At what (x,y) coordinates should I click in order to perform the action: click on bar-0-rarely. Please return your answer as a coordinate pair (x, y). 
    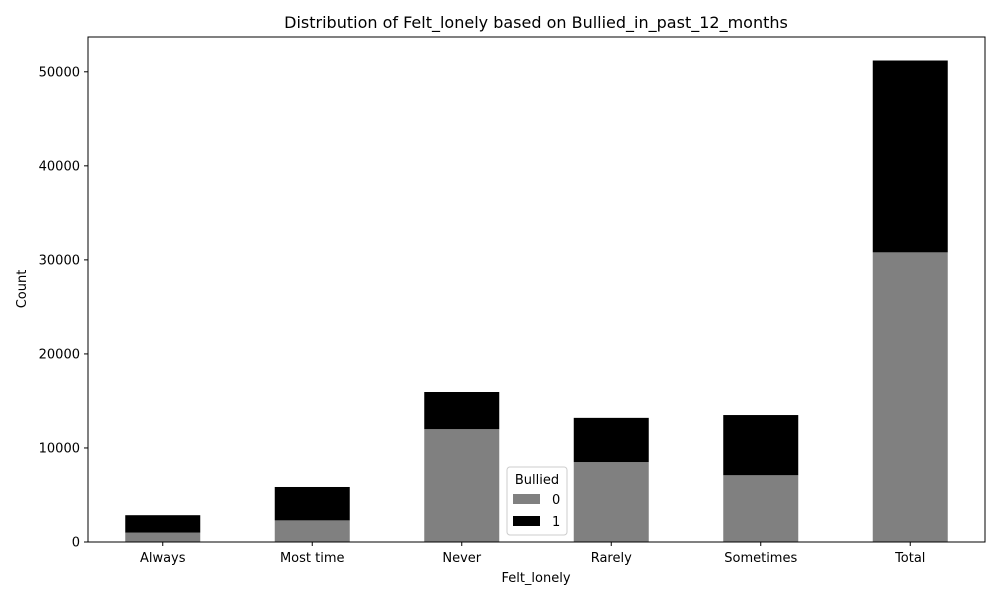
    Looking at the image, I should click on (611, 502).